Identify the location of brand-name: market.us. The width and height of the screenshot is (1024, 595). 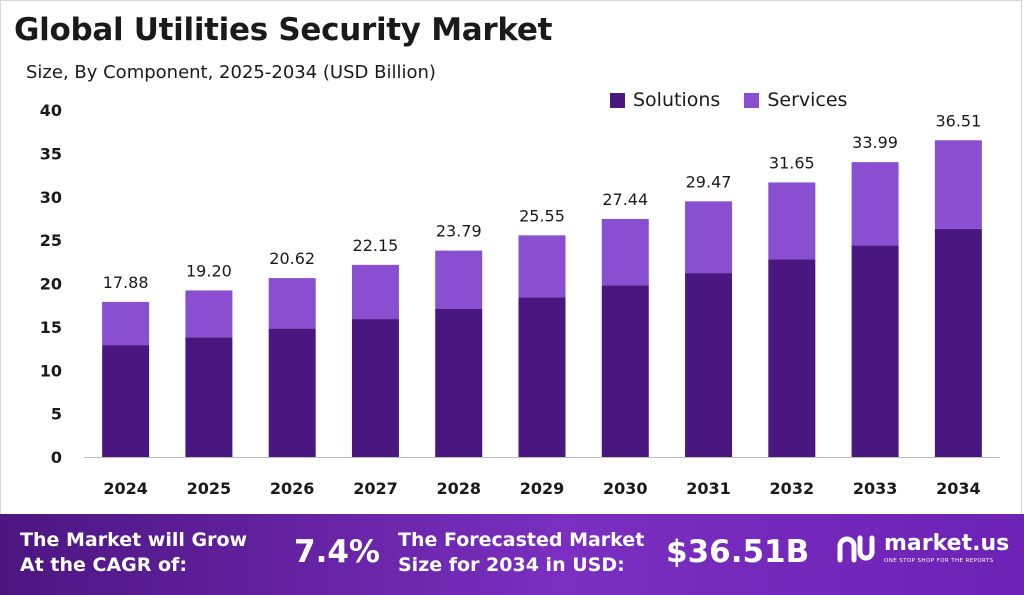
(947, 543).